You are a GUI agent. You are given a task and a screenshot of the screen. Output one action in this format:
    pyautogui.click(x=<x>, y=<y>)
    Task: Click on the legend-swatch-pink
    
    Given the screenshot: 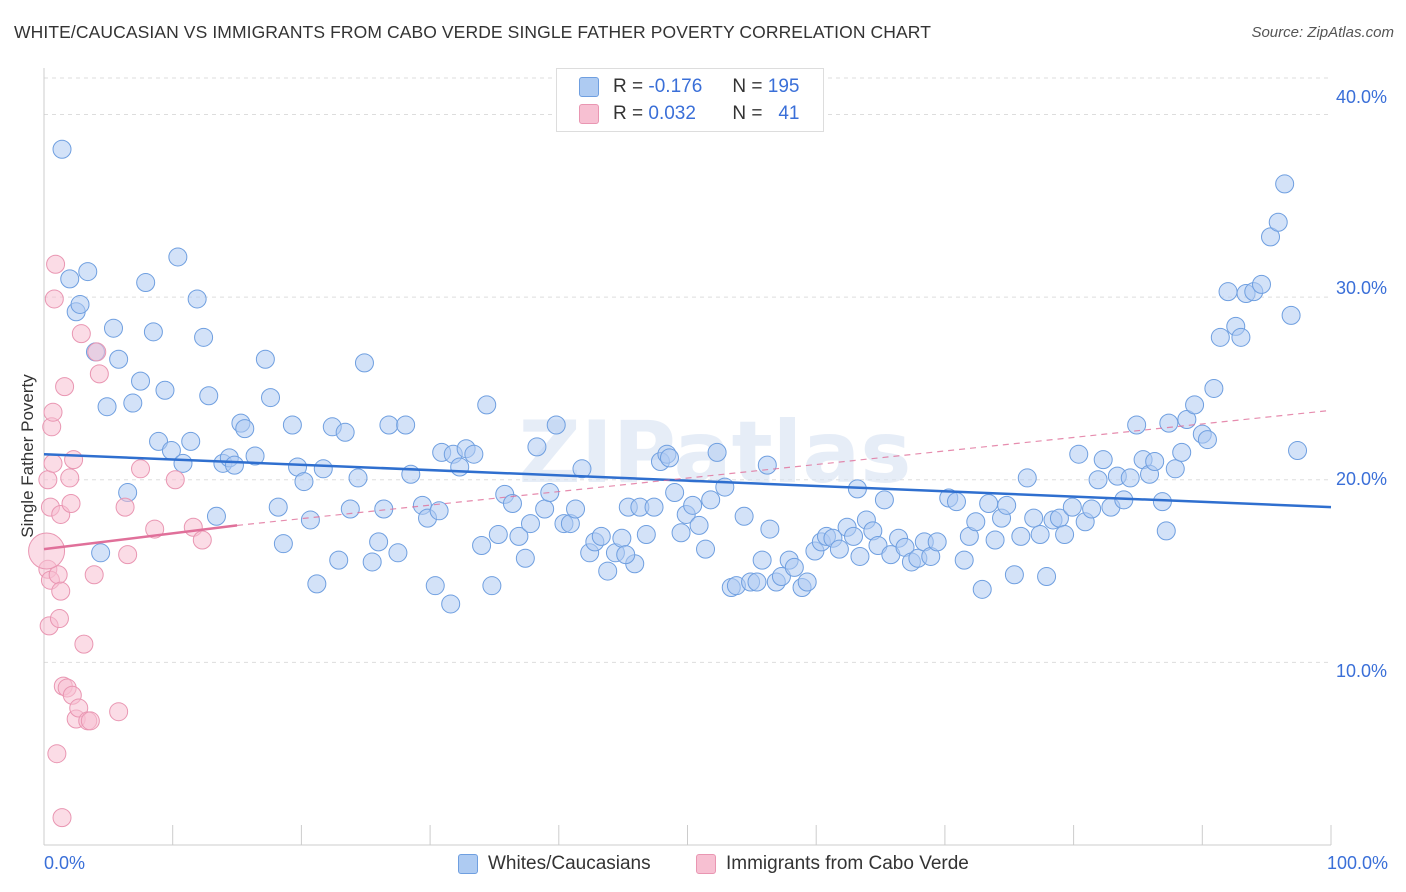 What is the action you would take?
    pyautogui.click(x=706, y=864)
    